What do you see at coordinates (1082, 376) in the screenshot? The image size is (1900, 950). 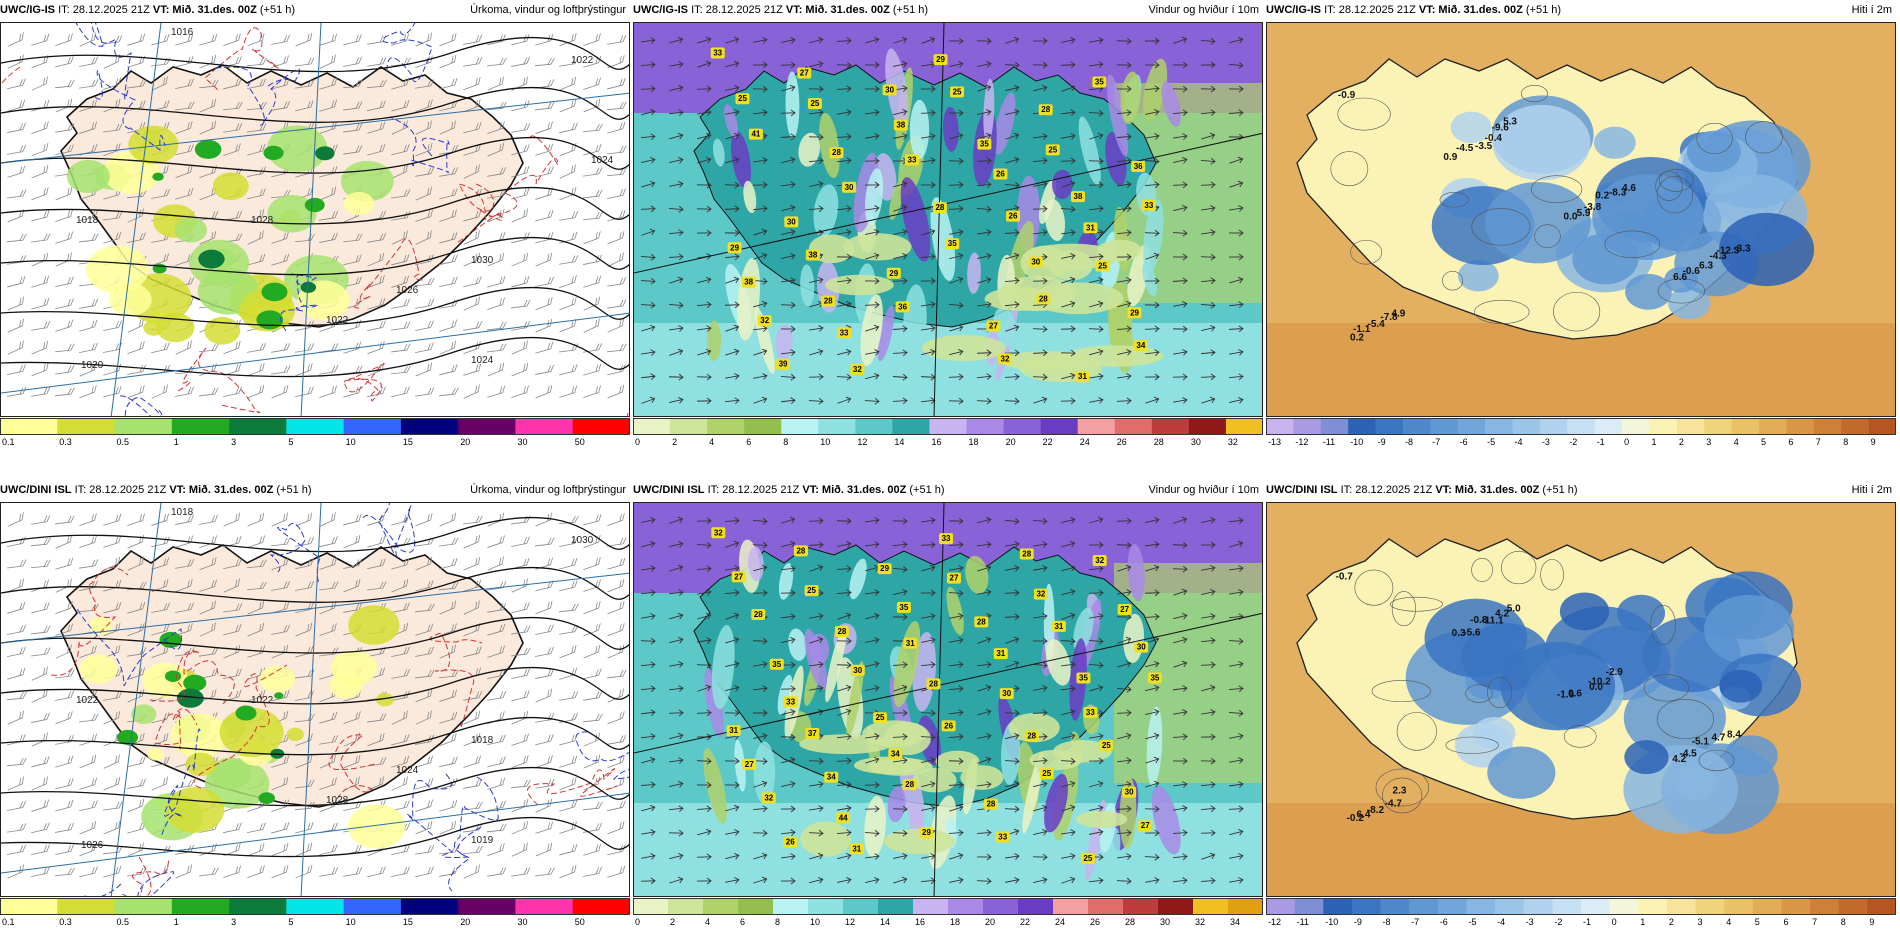 I see `svg-text: 31` at bounding box center [1082, 376].